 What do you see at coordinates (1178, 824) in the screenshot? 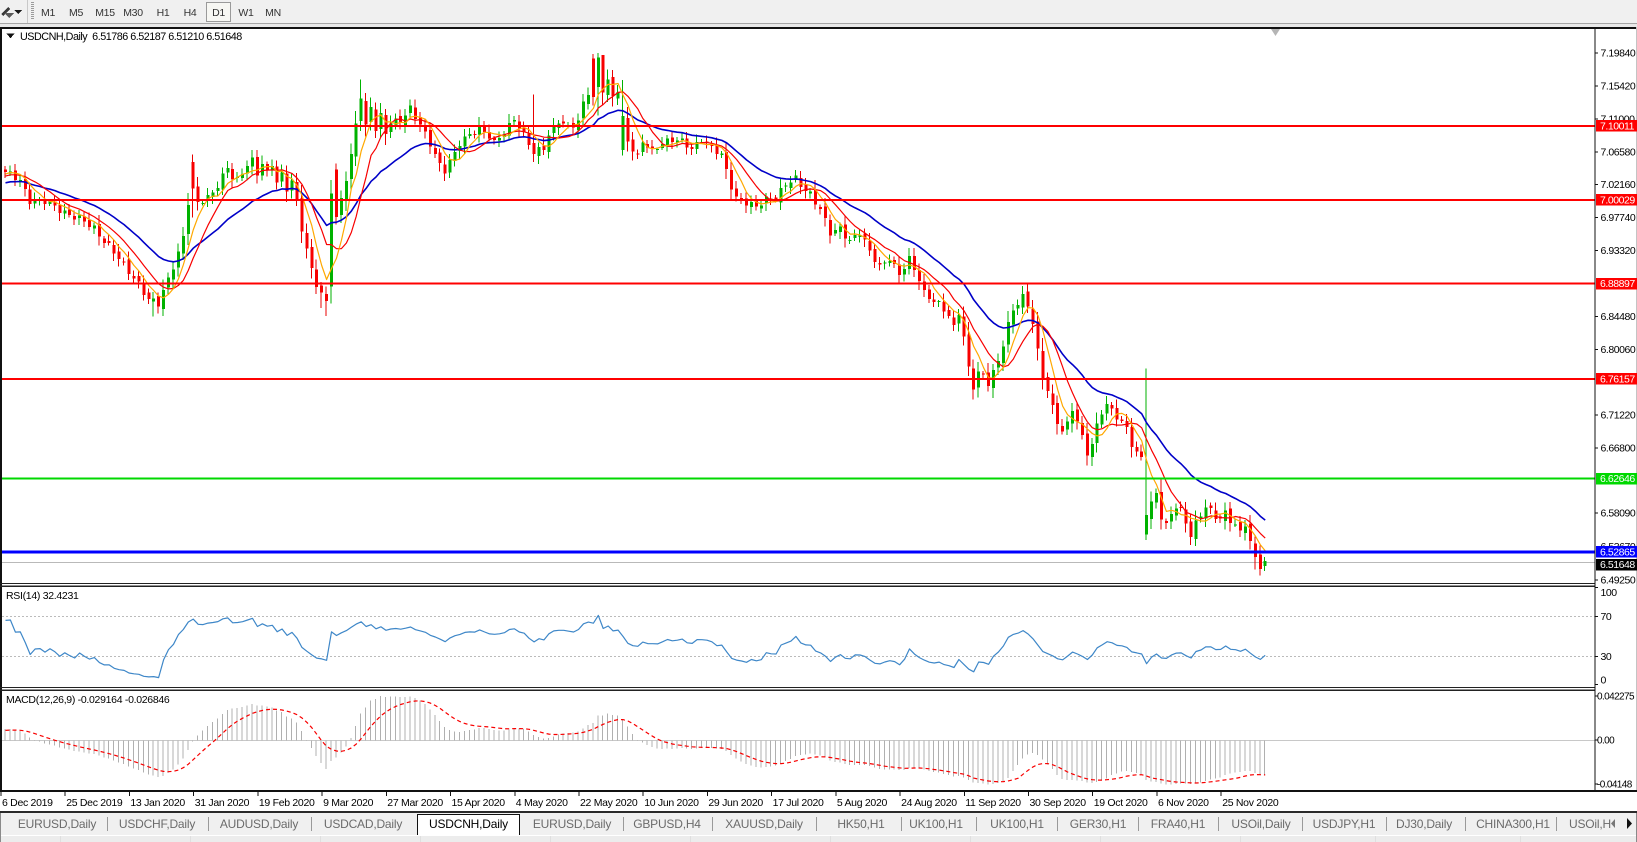
I see `svg-text: FRA40,H1` at bounding box center [1178, 824].